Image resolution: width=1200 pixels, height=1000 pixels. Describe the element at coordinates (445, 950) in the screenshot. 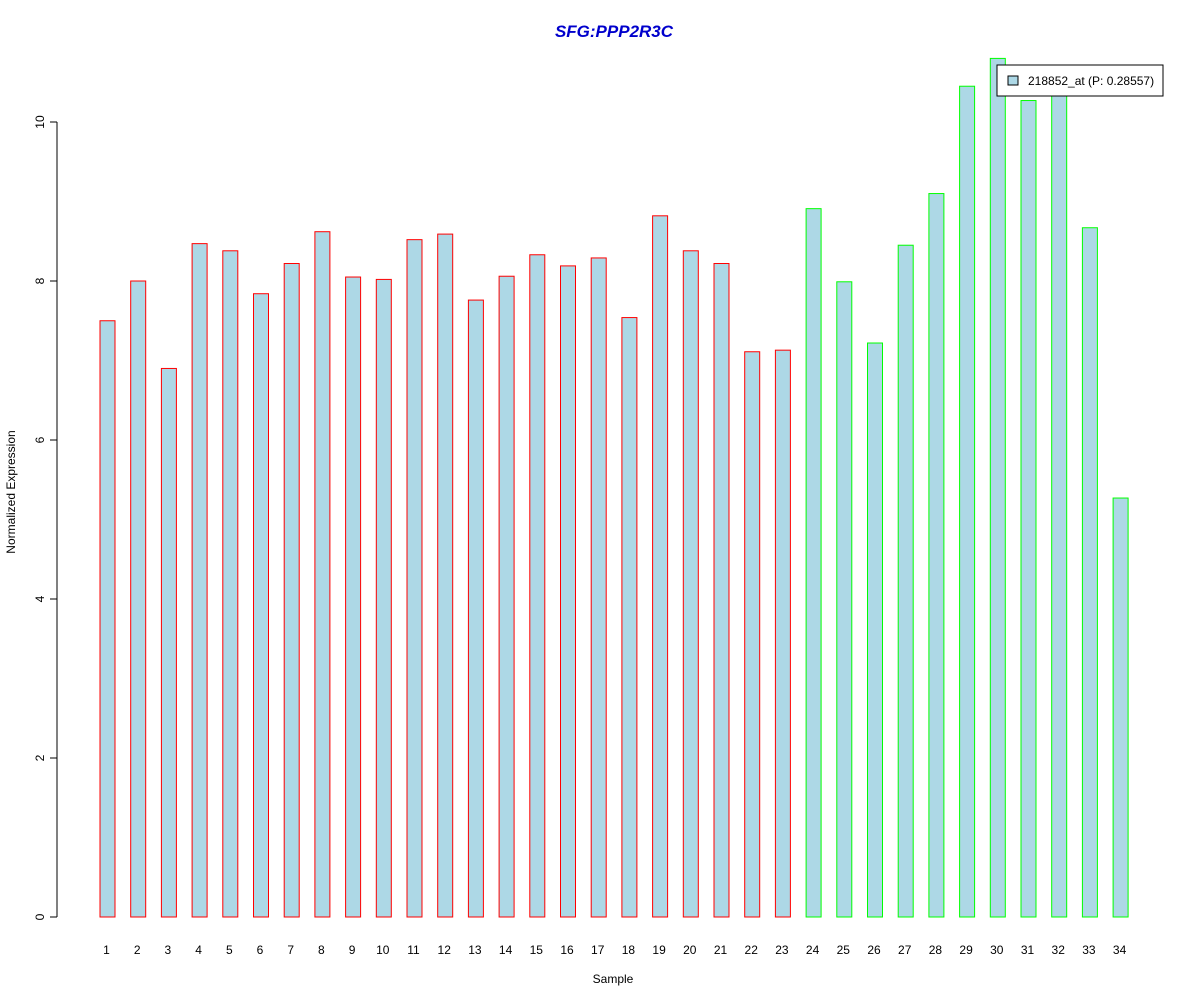

I see `x-tick-label: 12` at that location.